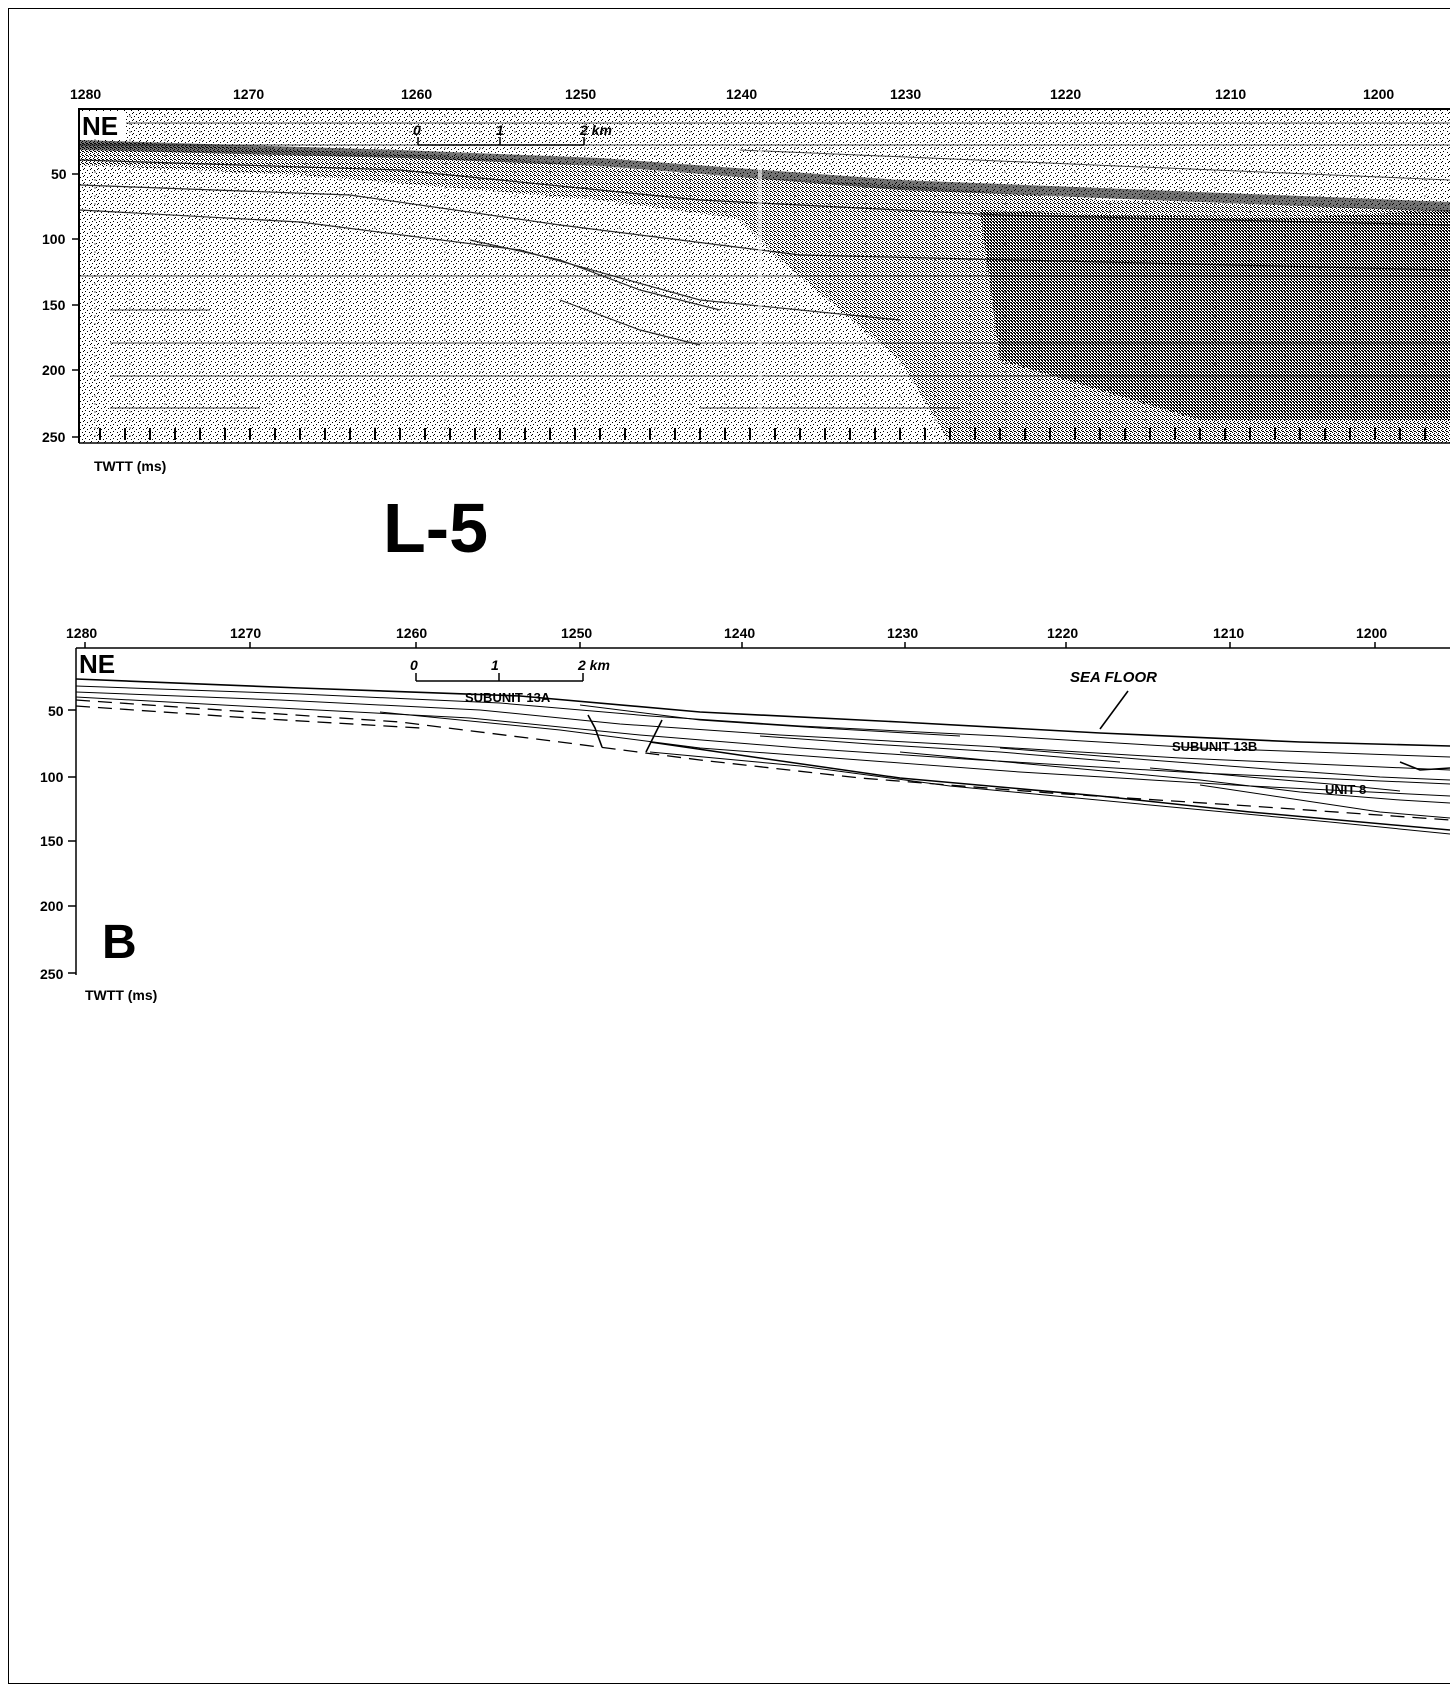 The image size is (1450, 1694). I want to click on bottom-scale-tick-label: 0, so click(414, 665).